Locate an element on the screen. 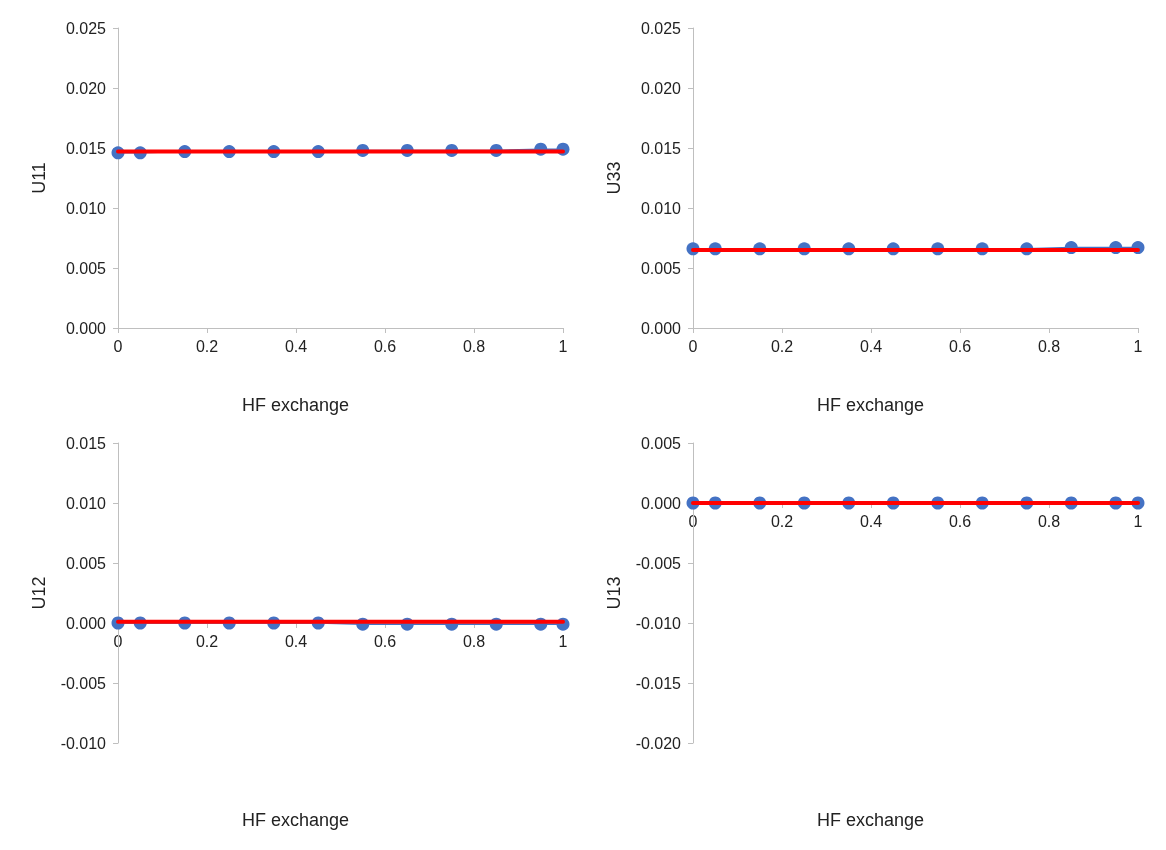  y-tick-label: -0.020 is located at coordinates (658, 743).